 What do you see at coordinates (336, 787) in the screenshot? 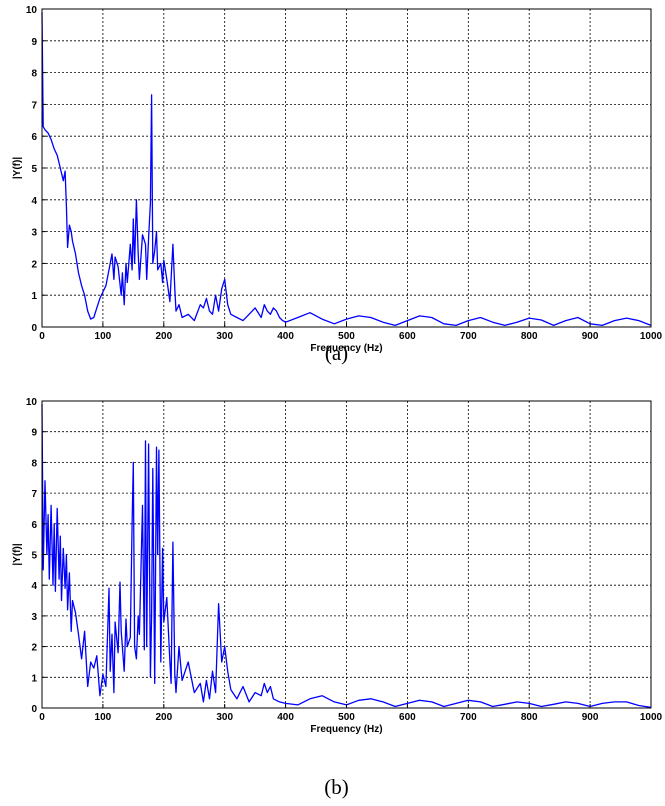
I see `chart-caption: (b)` at bounding box center [336, 787].